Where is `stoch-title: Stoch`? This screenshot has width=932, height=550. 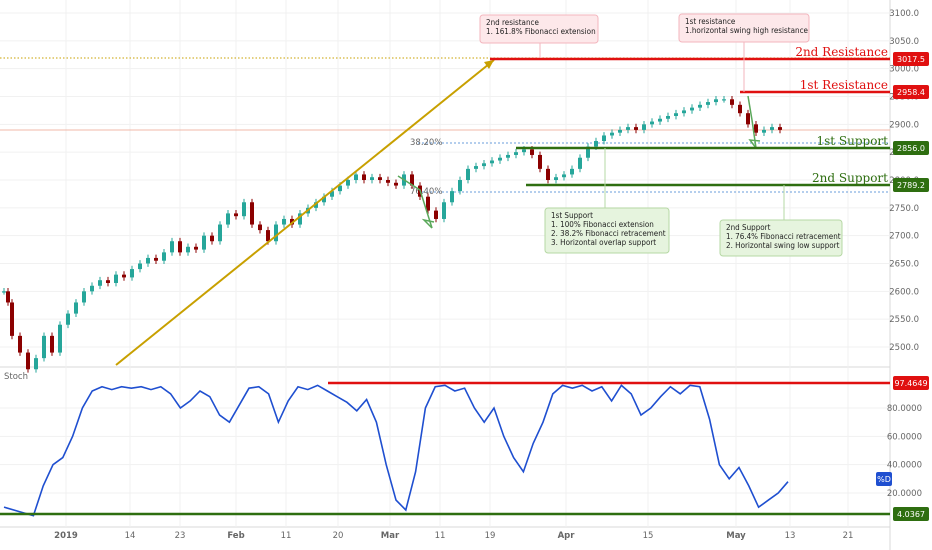
stoch-title: Stoch is located at coordinates (16, 377).